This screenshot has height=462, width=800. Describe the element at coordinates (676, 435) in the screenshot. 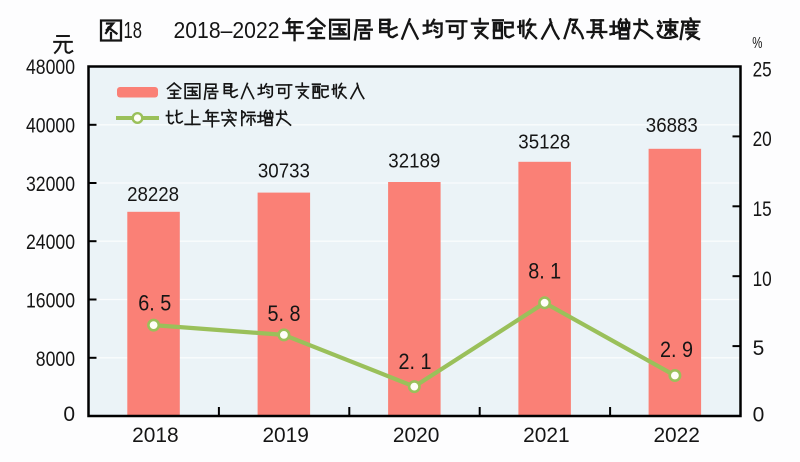

I see `svg-text: 2022` at that location.